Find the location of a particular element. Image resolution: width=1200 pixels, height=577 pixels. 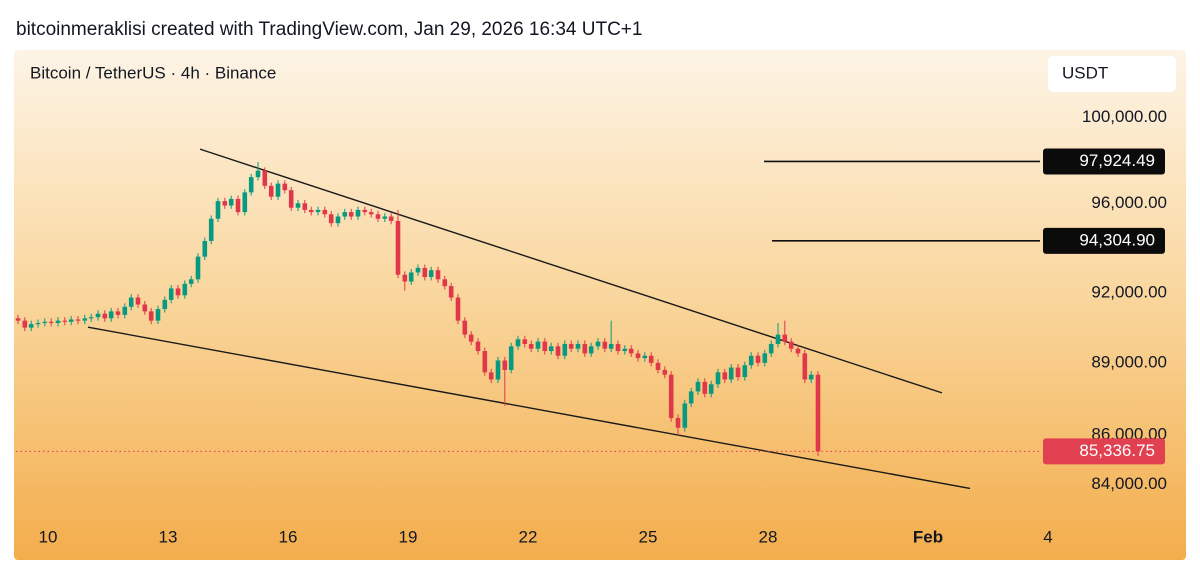

currency-box is located at coordinates (1112, 74).